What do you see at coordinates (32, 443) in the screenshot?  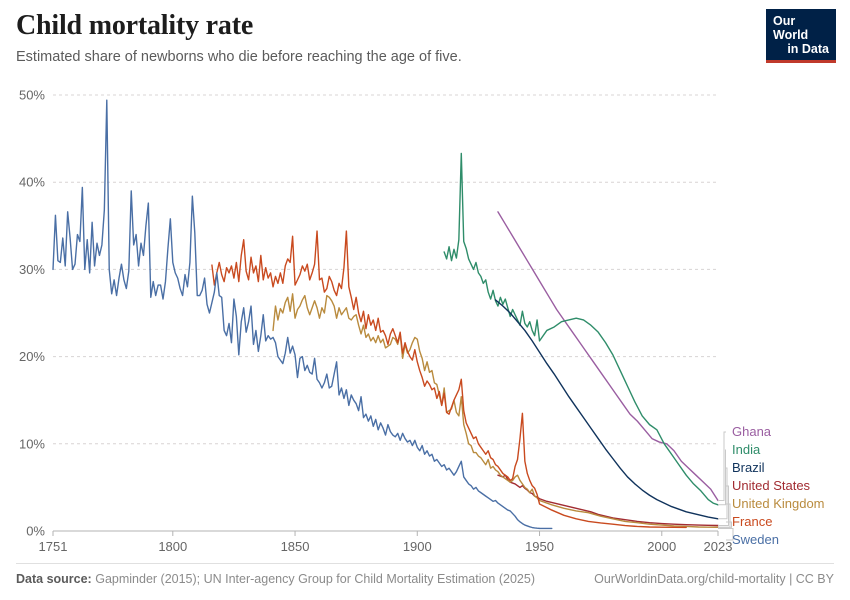 I see `y-axis-tick-label: 10%` at bounding box center [32, 443].